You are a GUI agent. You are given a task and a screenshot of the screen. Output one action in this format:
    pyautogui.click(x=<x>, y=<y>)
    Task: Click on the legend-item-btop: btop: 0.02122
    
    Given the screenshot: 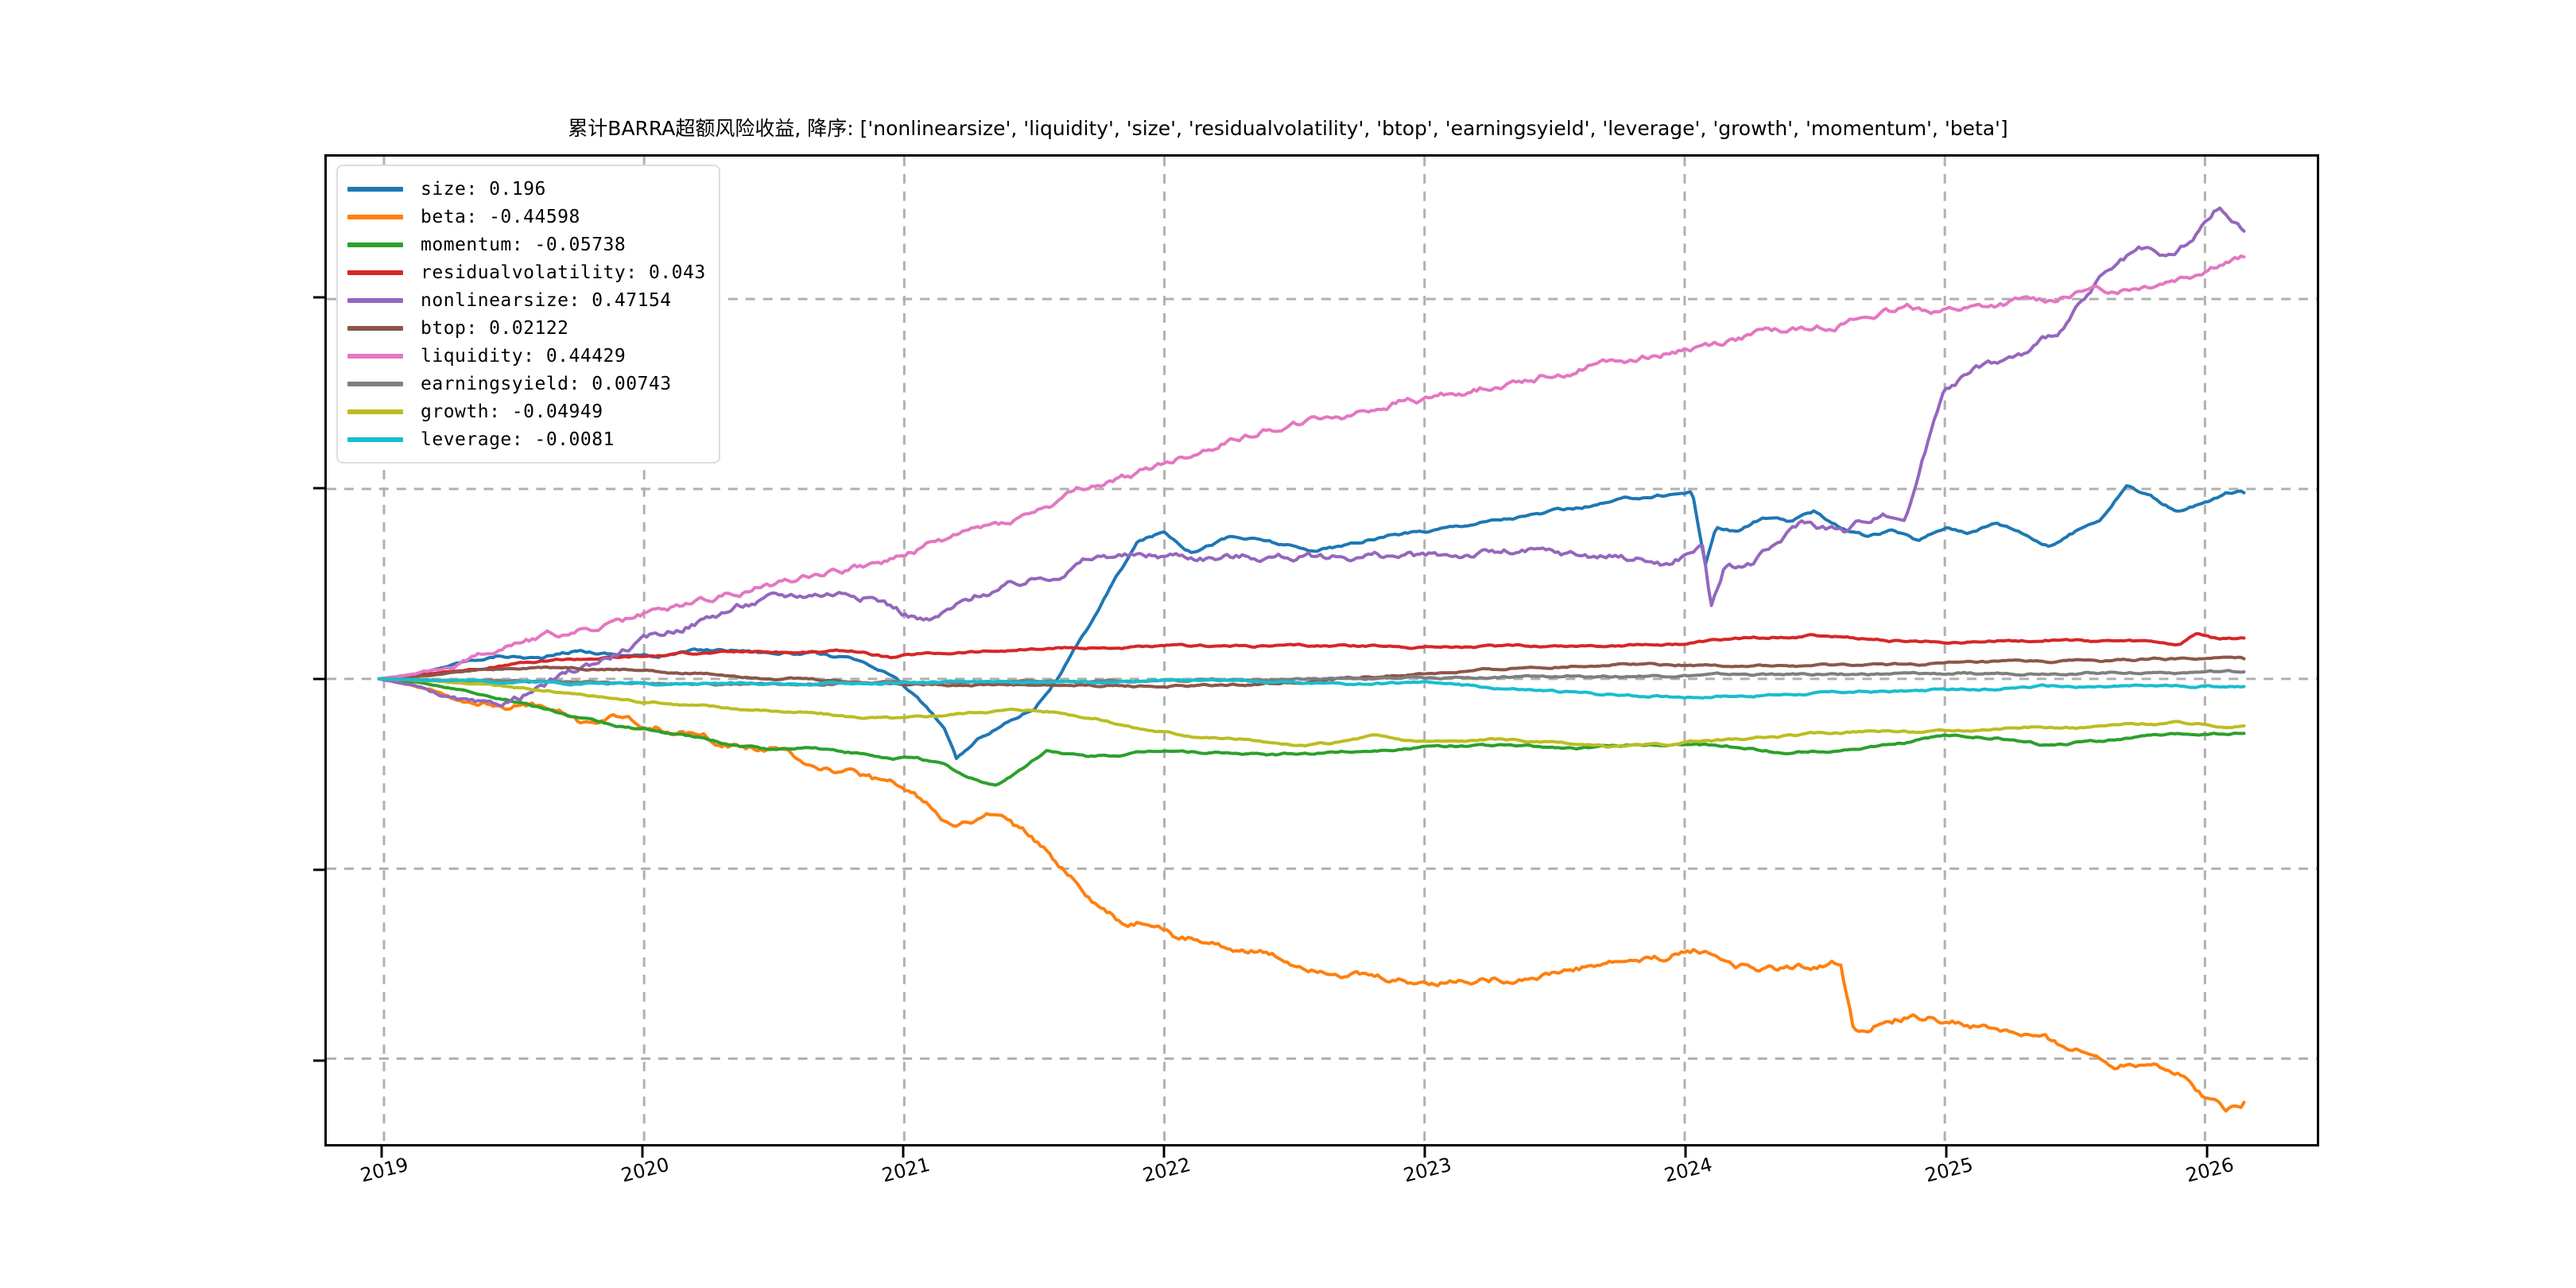 What is the action you would take?
    pyautogui.click(x=526, y=328)
    